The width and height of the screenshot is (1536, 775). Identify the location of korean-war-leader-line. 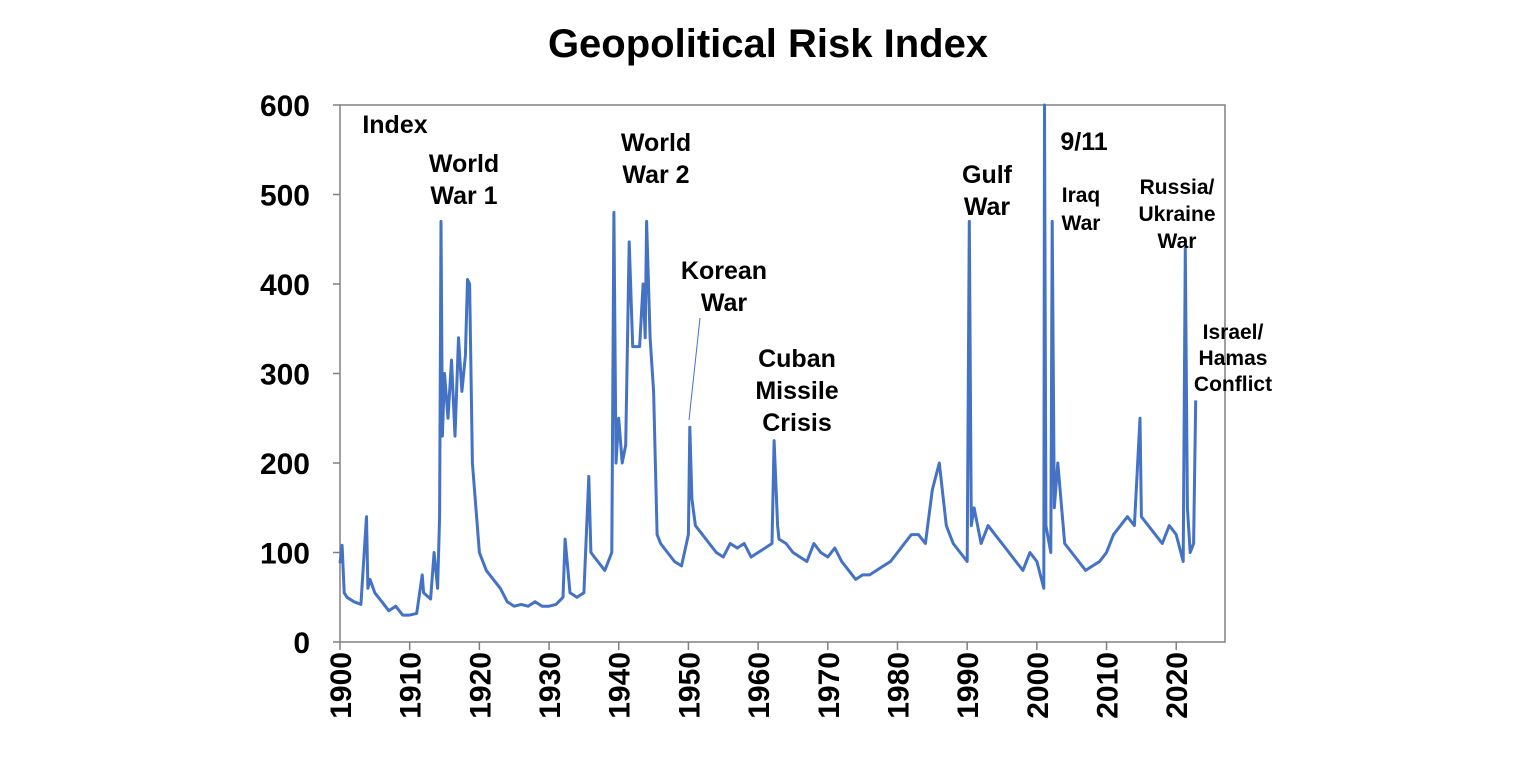
(694, 369).